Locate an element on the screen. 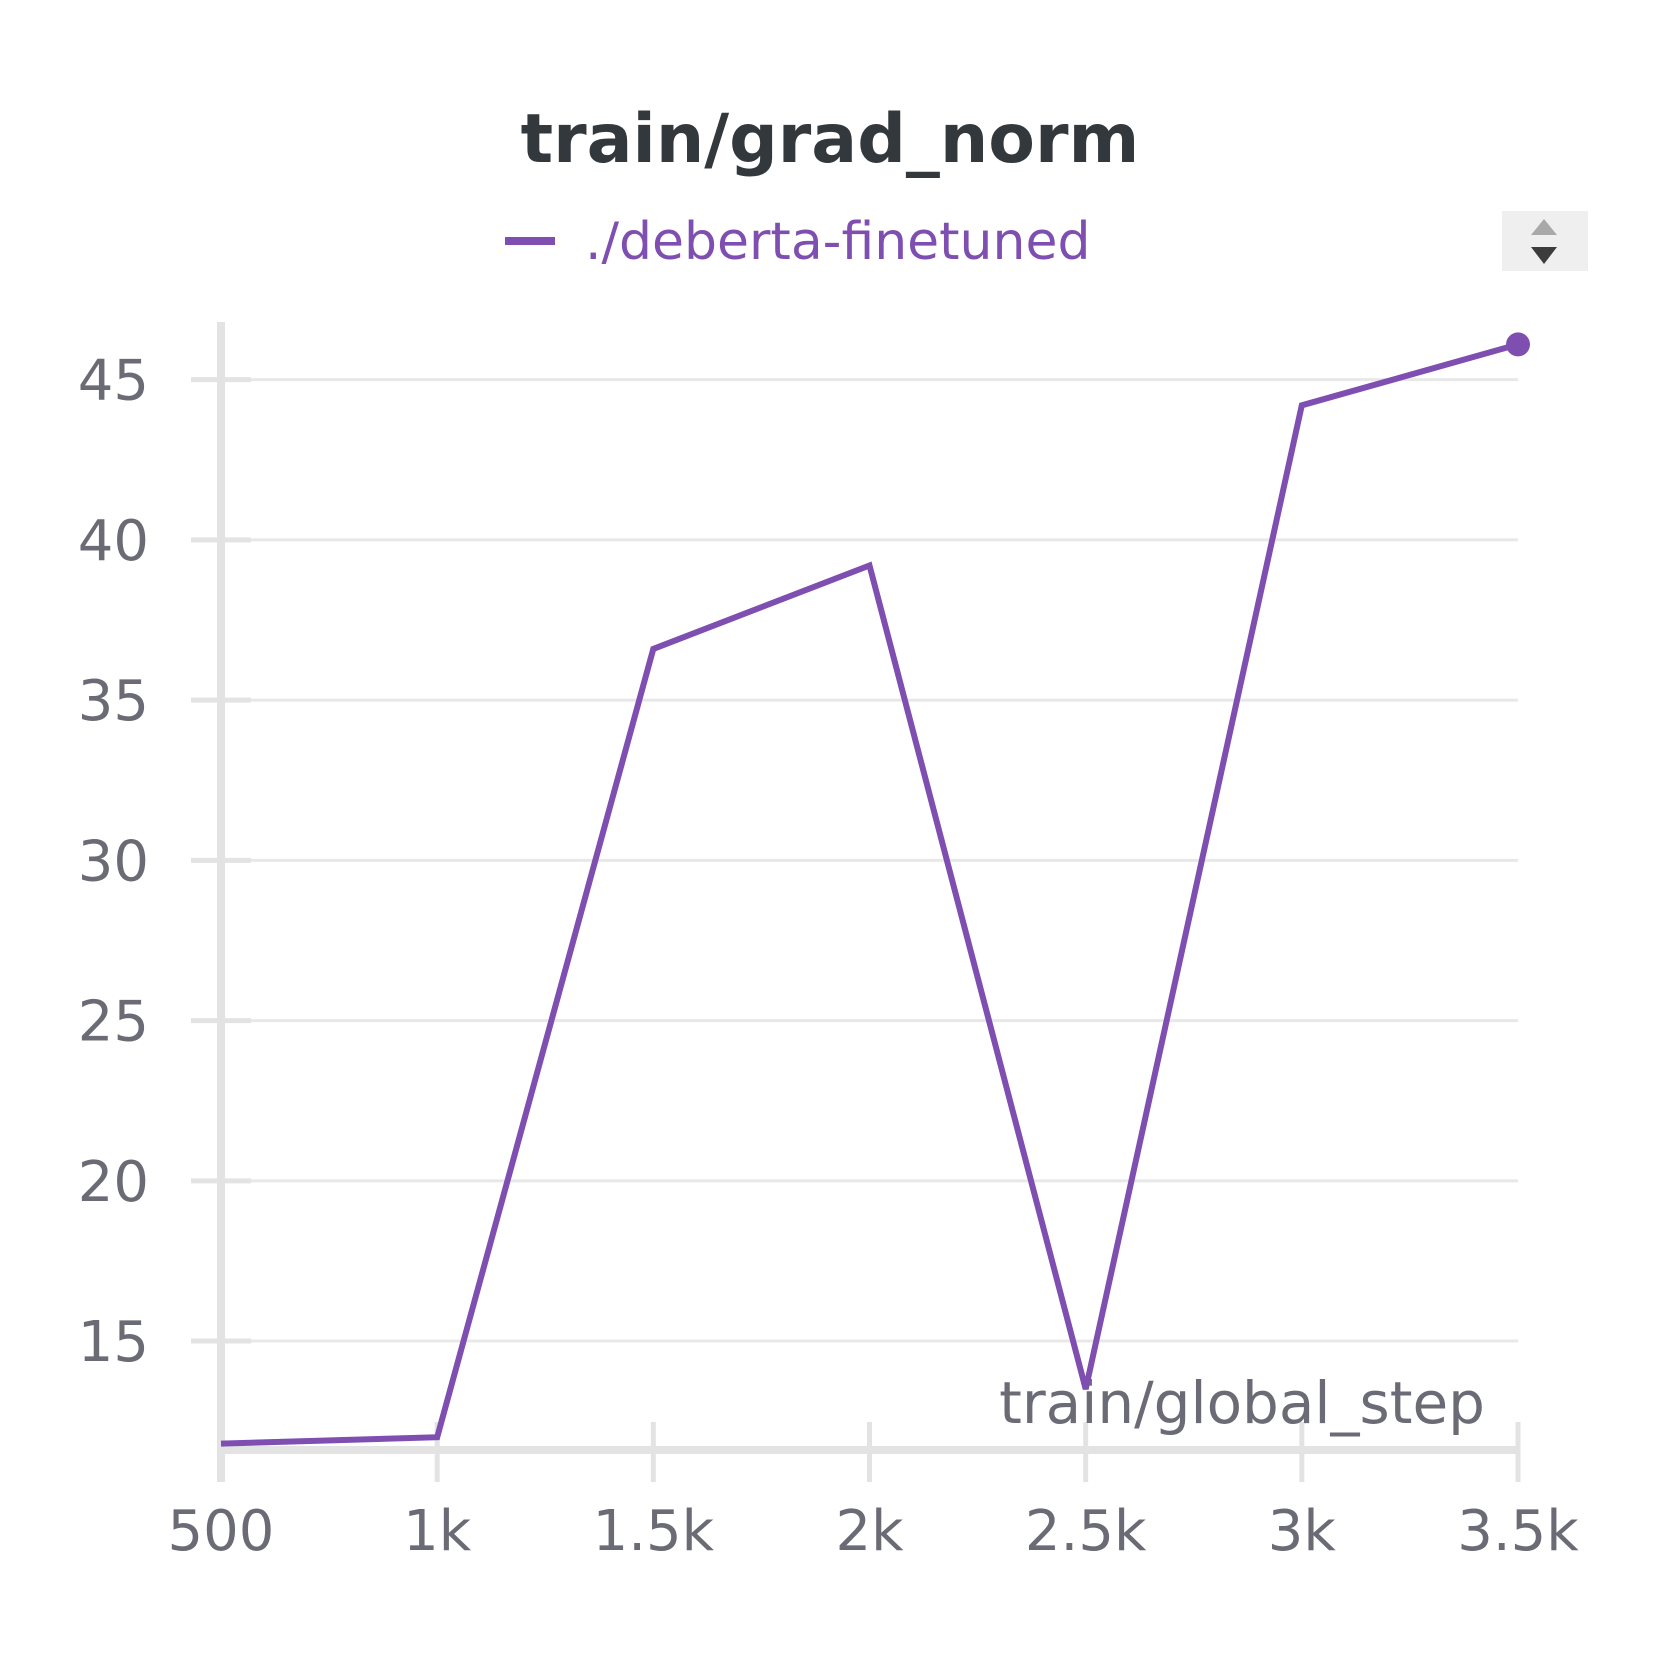  x-tick-label: 3.5k is located at coordinates (1518, 1531).